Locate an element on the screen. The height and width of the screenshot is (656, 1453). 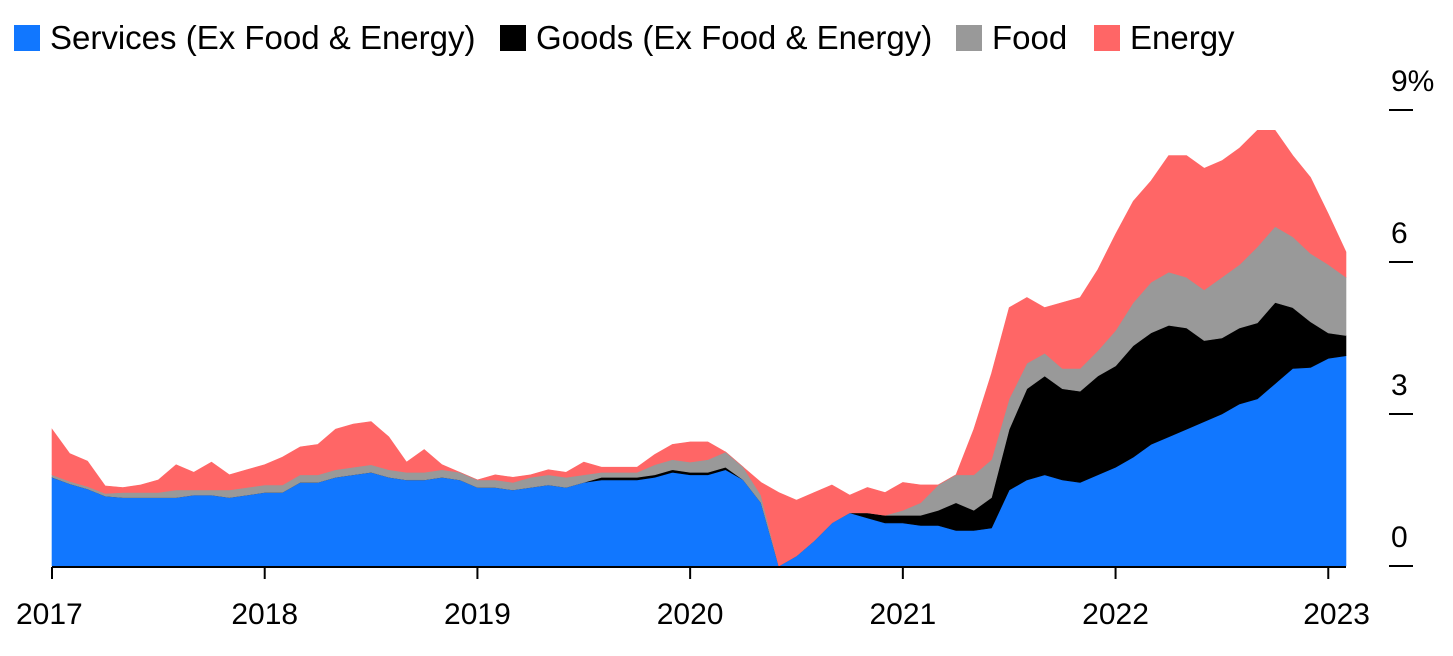
x-tick-label-2017: 2017 is located at coordinates (49, 614).